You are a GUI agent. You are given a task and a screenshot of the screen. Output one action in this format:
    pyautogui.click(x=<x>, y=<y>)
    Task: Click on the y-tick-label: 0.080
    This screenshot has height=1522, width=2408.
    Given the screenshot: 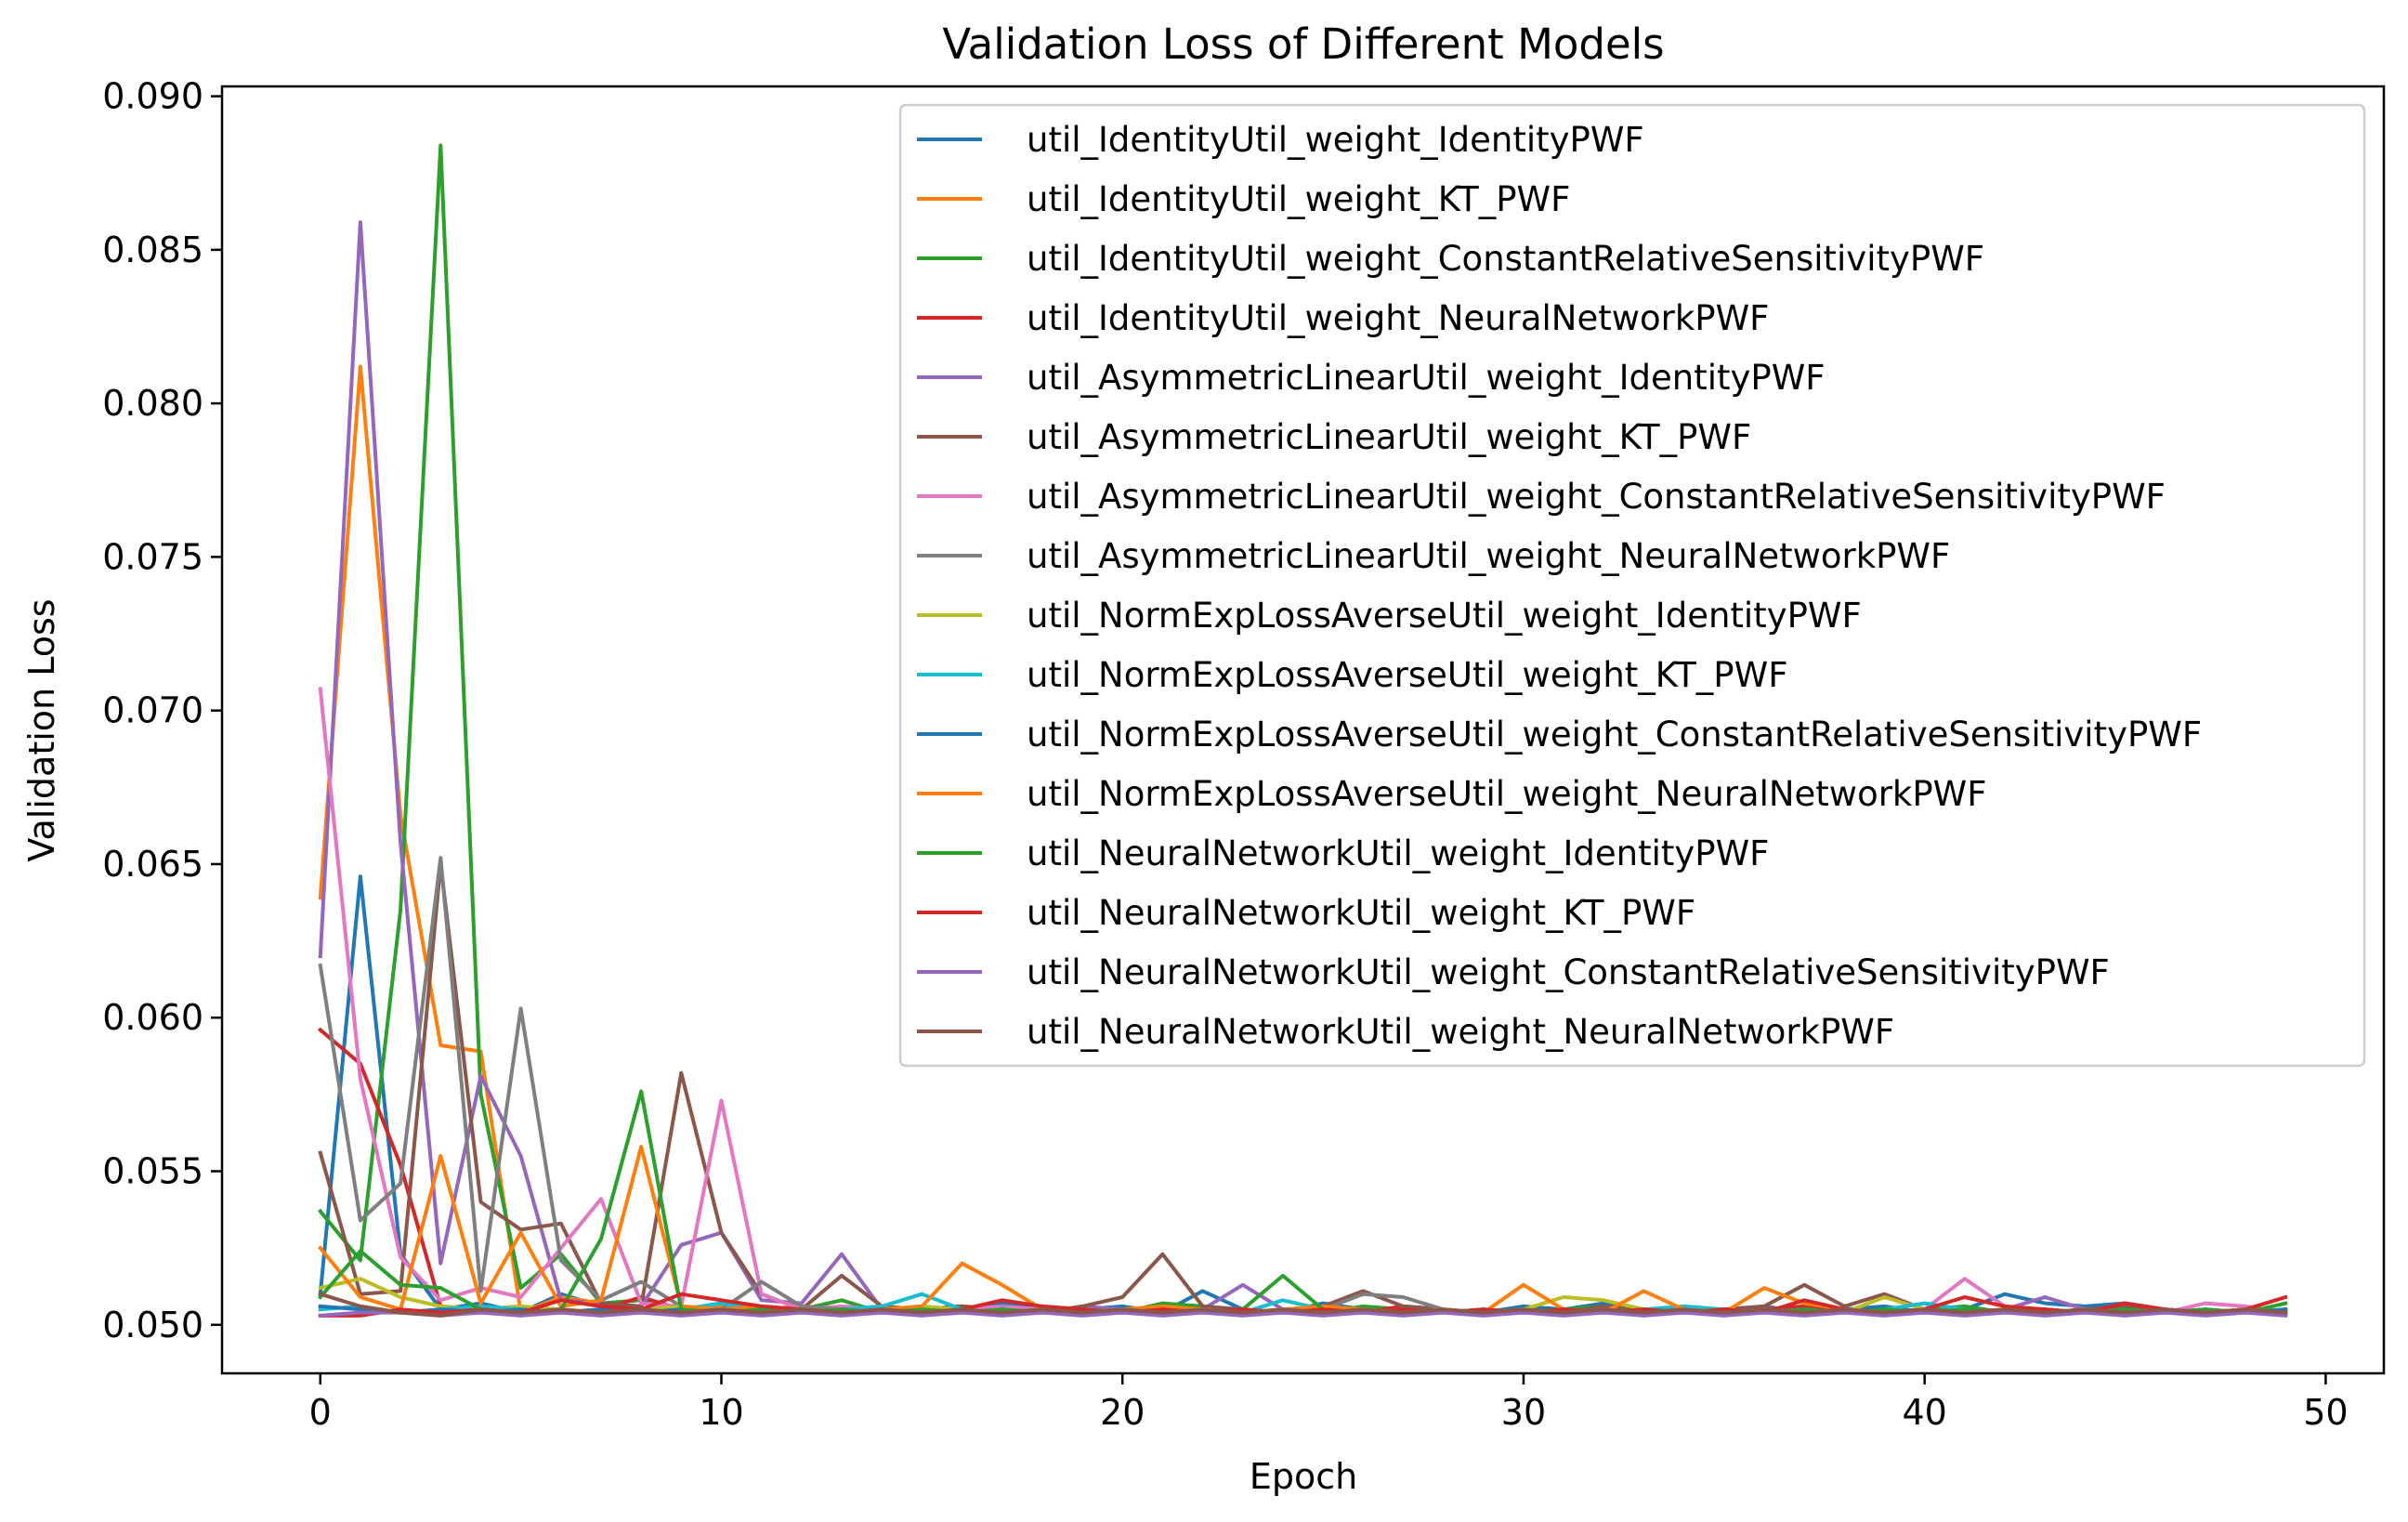 What is the action you would take?
    pyautogui.click(x=152, y=404)
    